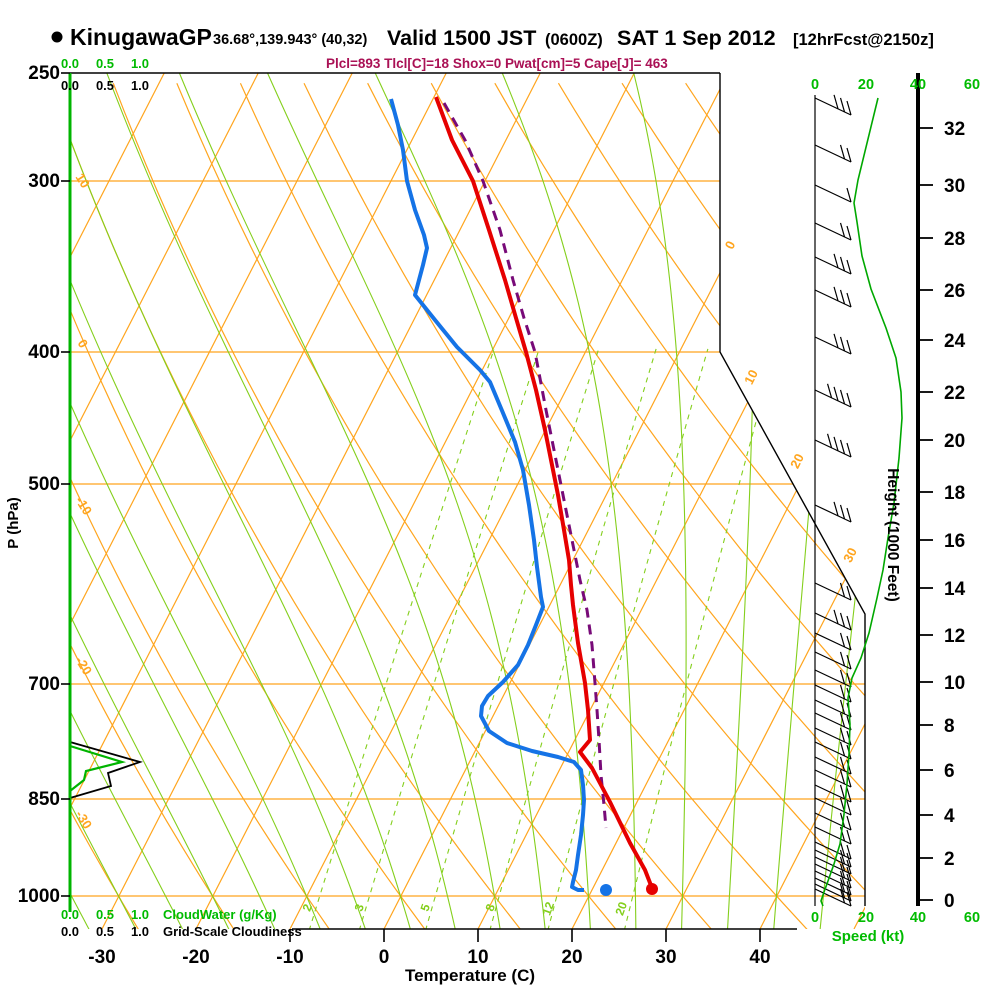 This screenshot has height=1000, width=1000. I want to click on height-tick-label: 6, so click(949, 771).